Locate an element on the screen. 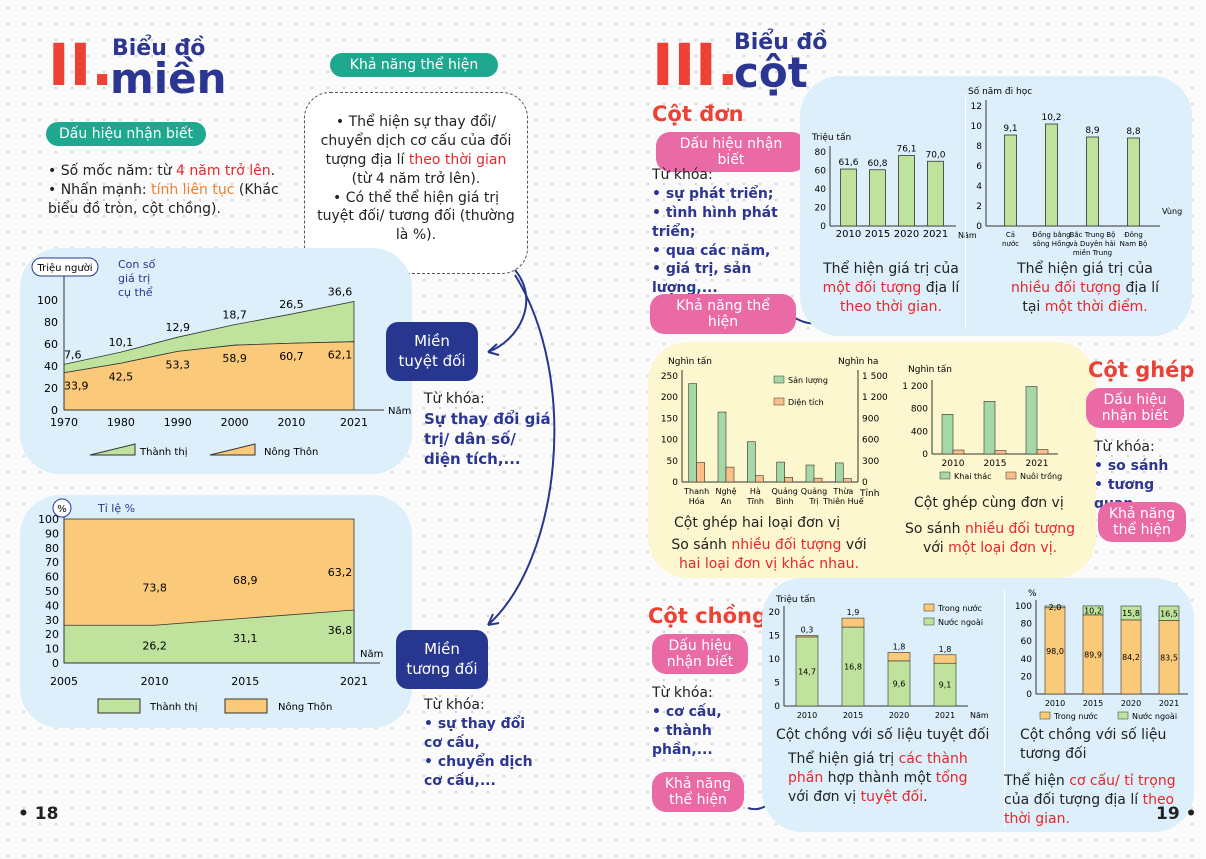  value-label: 70,0 is located at coordinates (935, 155).